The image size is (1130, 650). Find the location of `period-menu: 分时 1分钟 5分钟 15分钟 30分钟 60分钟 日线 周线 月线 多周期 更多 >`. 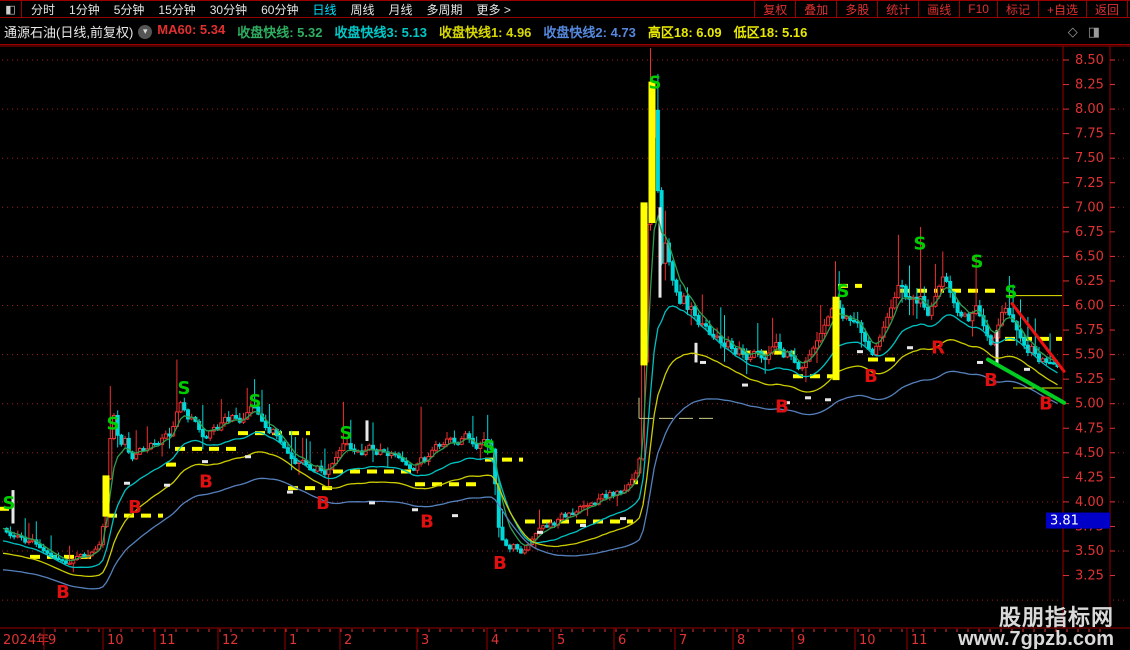

period-menu: 分时 1分钟 5分钟 15分钟 30分钟 60分钟 日线 周线 月线 多周期 更多 > is located at coordinates (388, 9).